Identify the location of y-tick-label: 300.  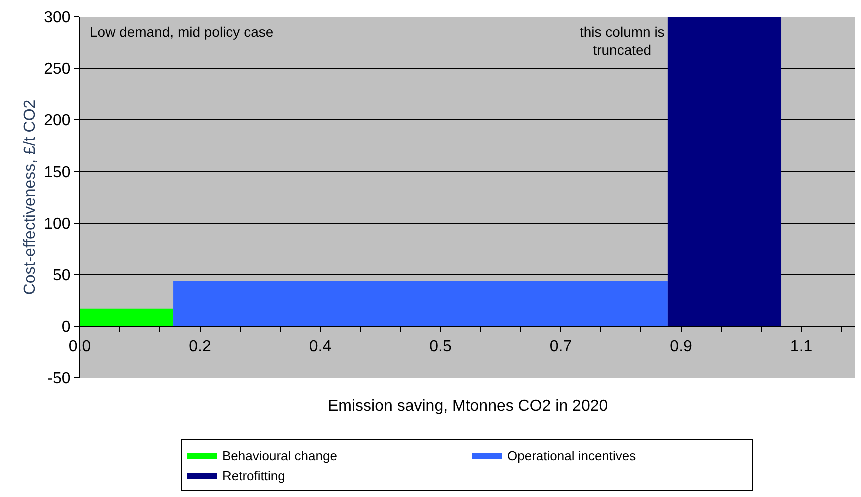
(57, 18).